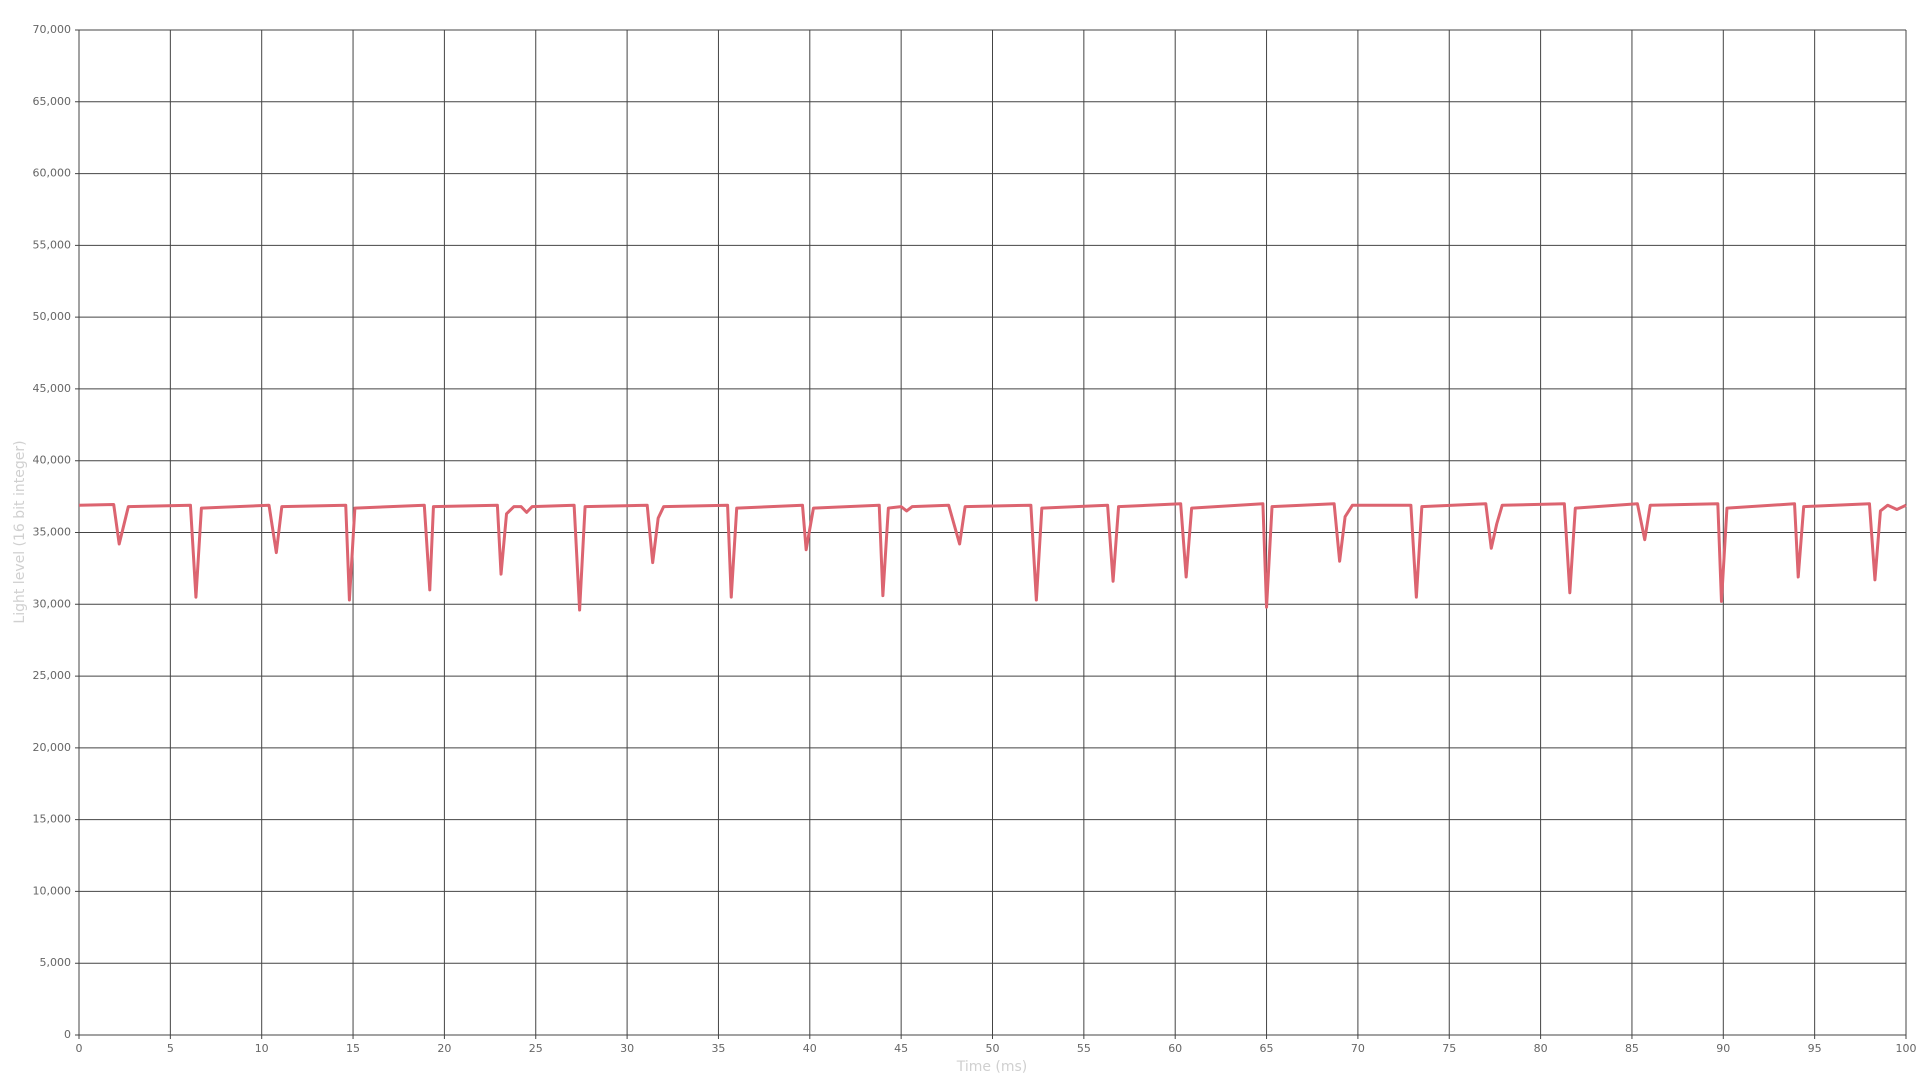 The width and height of the screenshot is (1920, 1080). What do you see at coordinates (262, 1048) in the screenshot?
I see `x-tick-label: 10` at bounding box center [262, 1048].